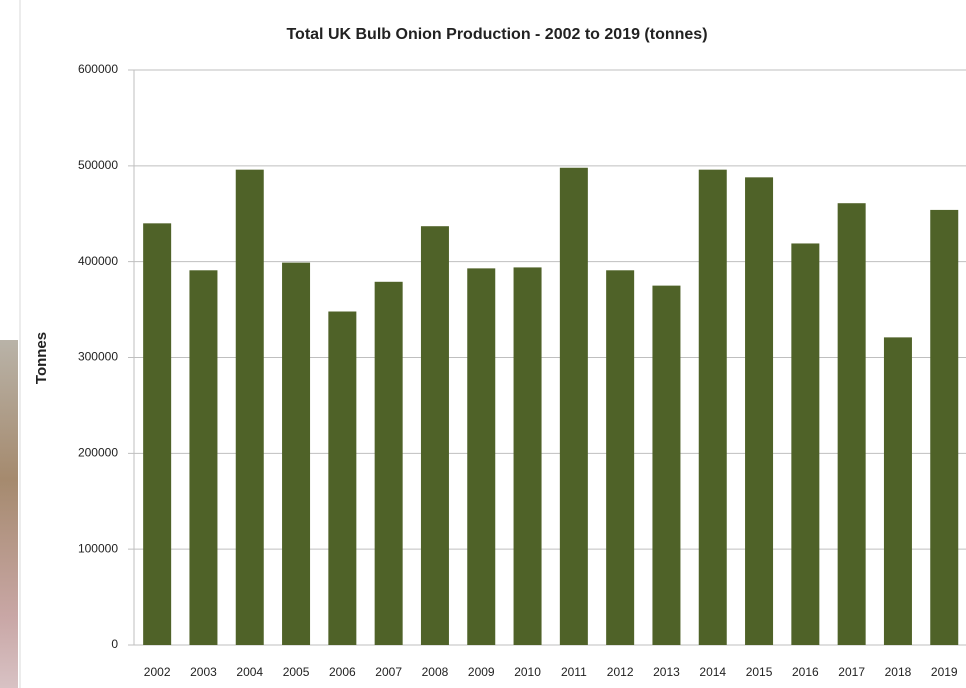  What do you see at coordinates (41, 358) in the screenshot?
I see `y-axis-label: Tonnes` at bounding box center [41, 358].